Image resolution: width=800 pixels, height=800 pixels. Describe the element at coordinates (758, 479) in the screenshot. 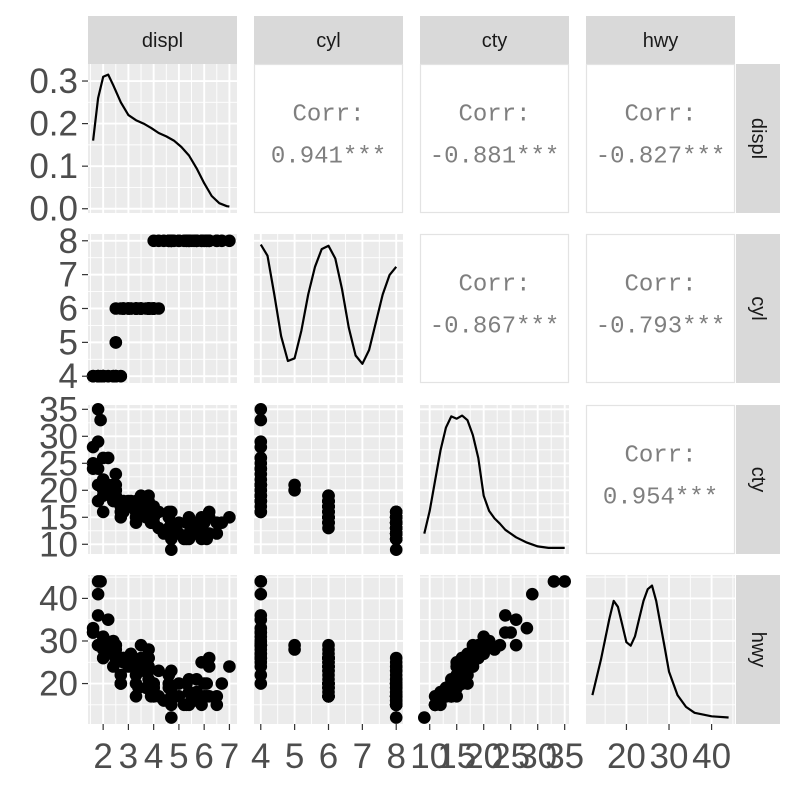

I see `strip-row-cty` at that location.